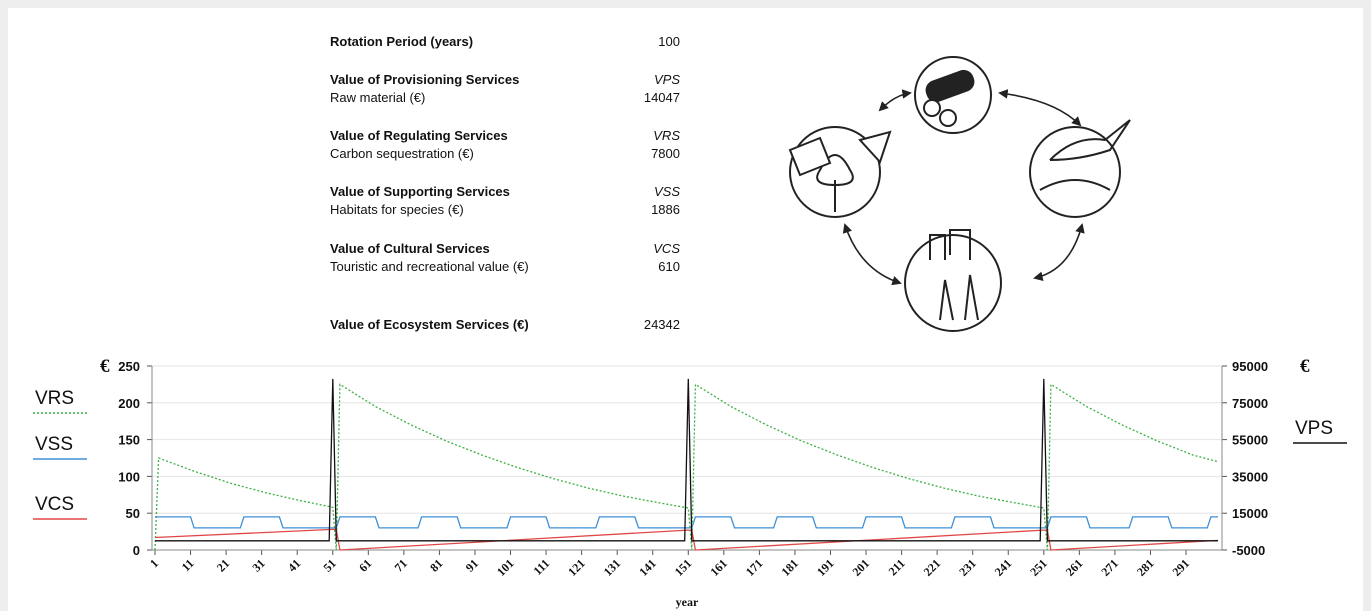 This screenshot has height=611, width=1371. I want to click on legend-label: VRS, so click(54, 398).